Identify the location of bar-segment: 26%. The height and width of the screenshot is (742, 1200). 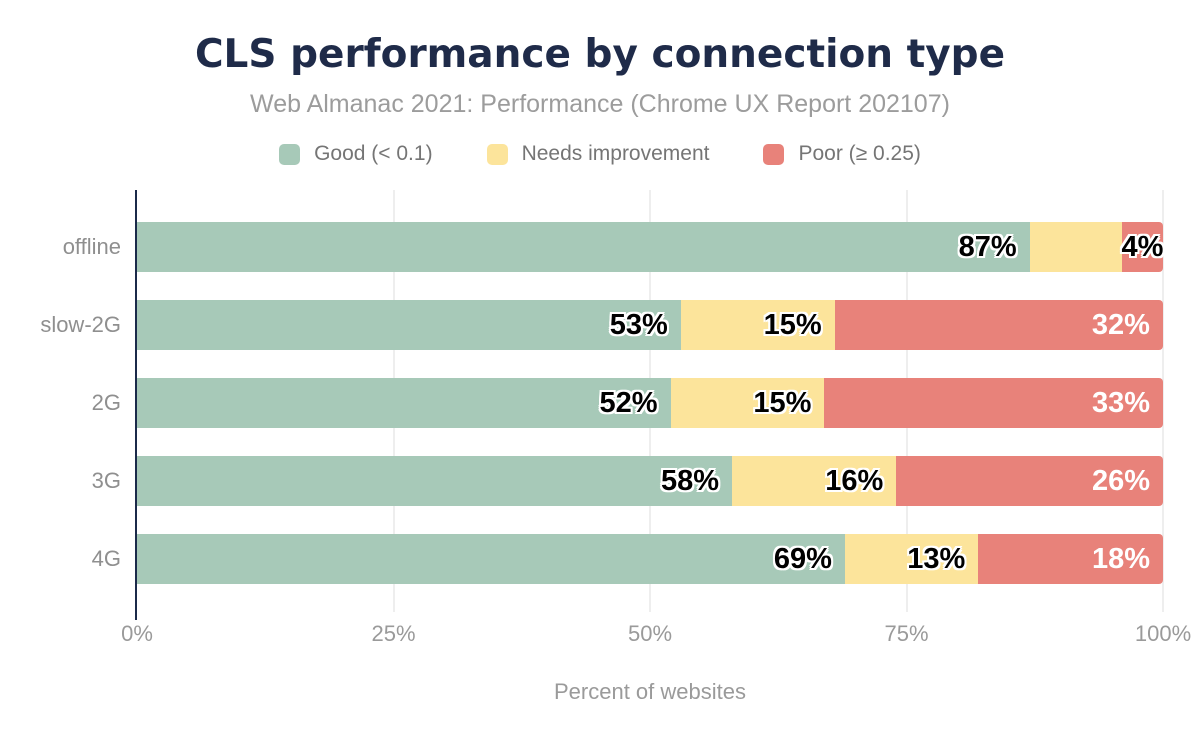
(1029, 481).